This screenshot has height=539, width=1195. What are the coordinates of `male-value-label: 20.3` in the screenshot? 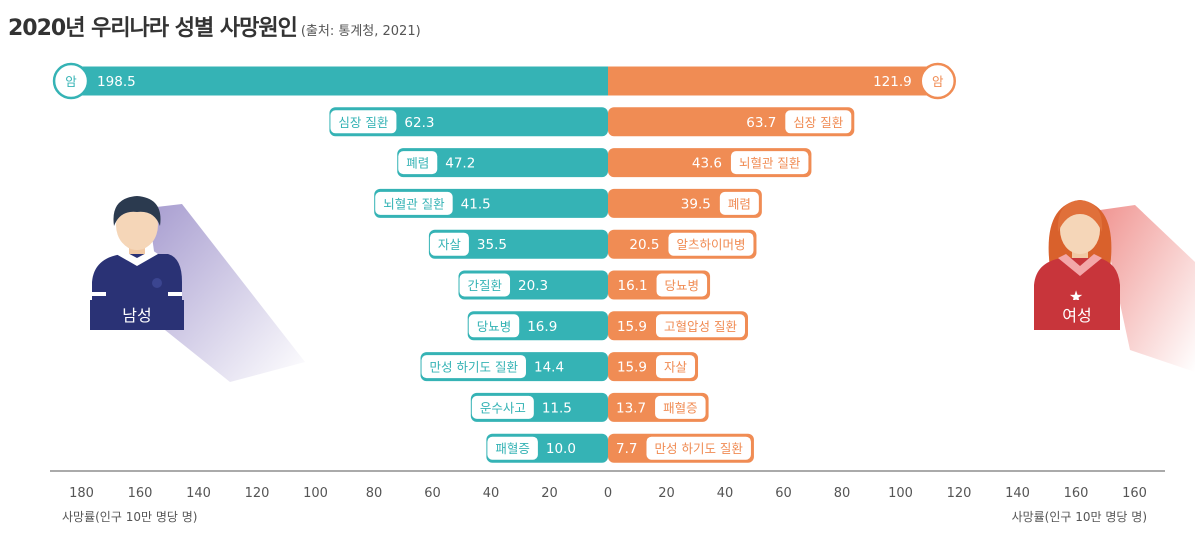 It's located at (533, 286).